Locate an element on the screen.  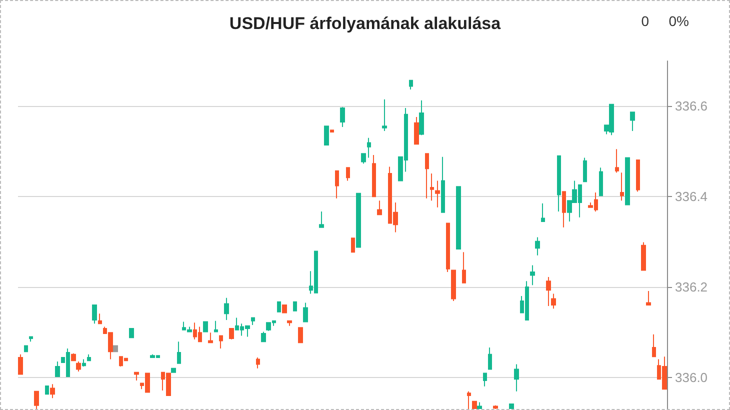
chart-title: USD/HUF árfolyamának alakulása is located at coordinates (365, 23).